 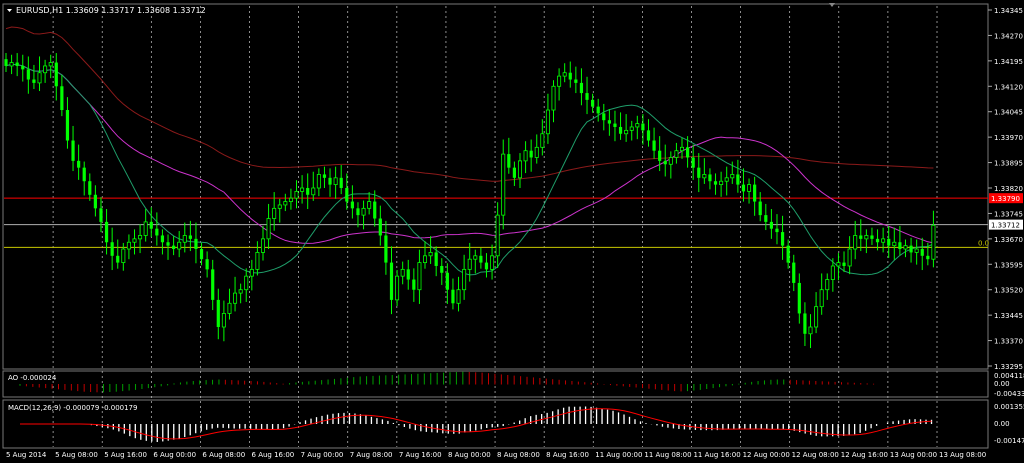 I want to click on time-label: 7 Aug 00:00, so click(x=322, y=455).